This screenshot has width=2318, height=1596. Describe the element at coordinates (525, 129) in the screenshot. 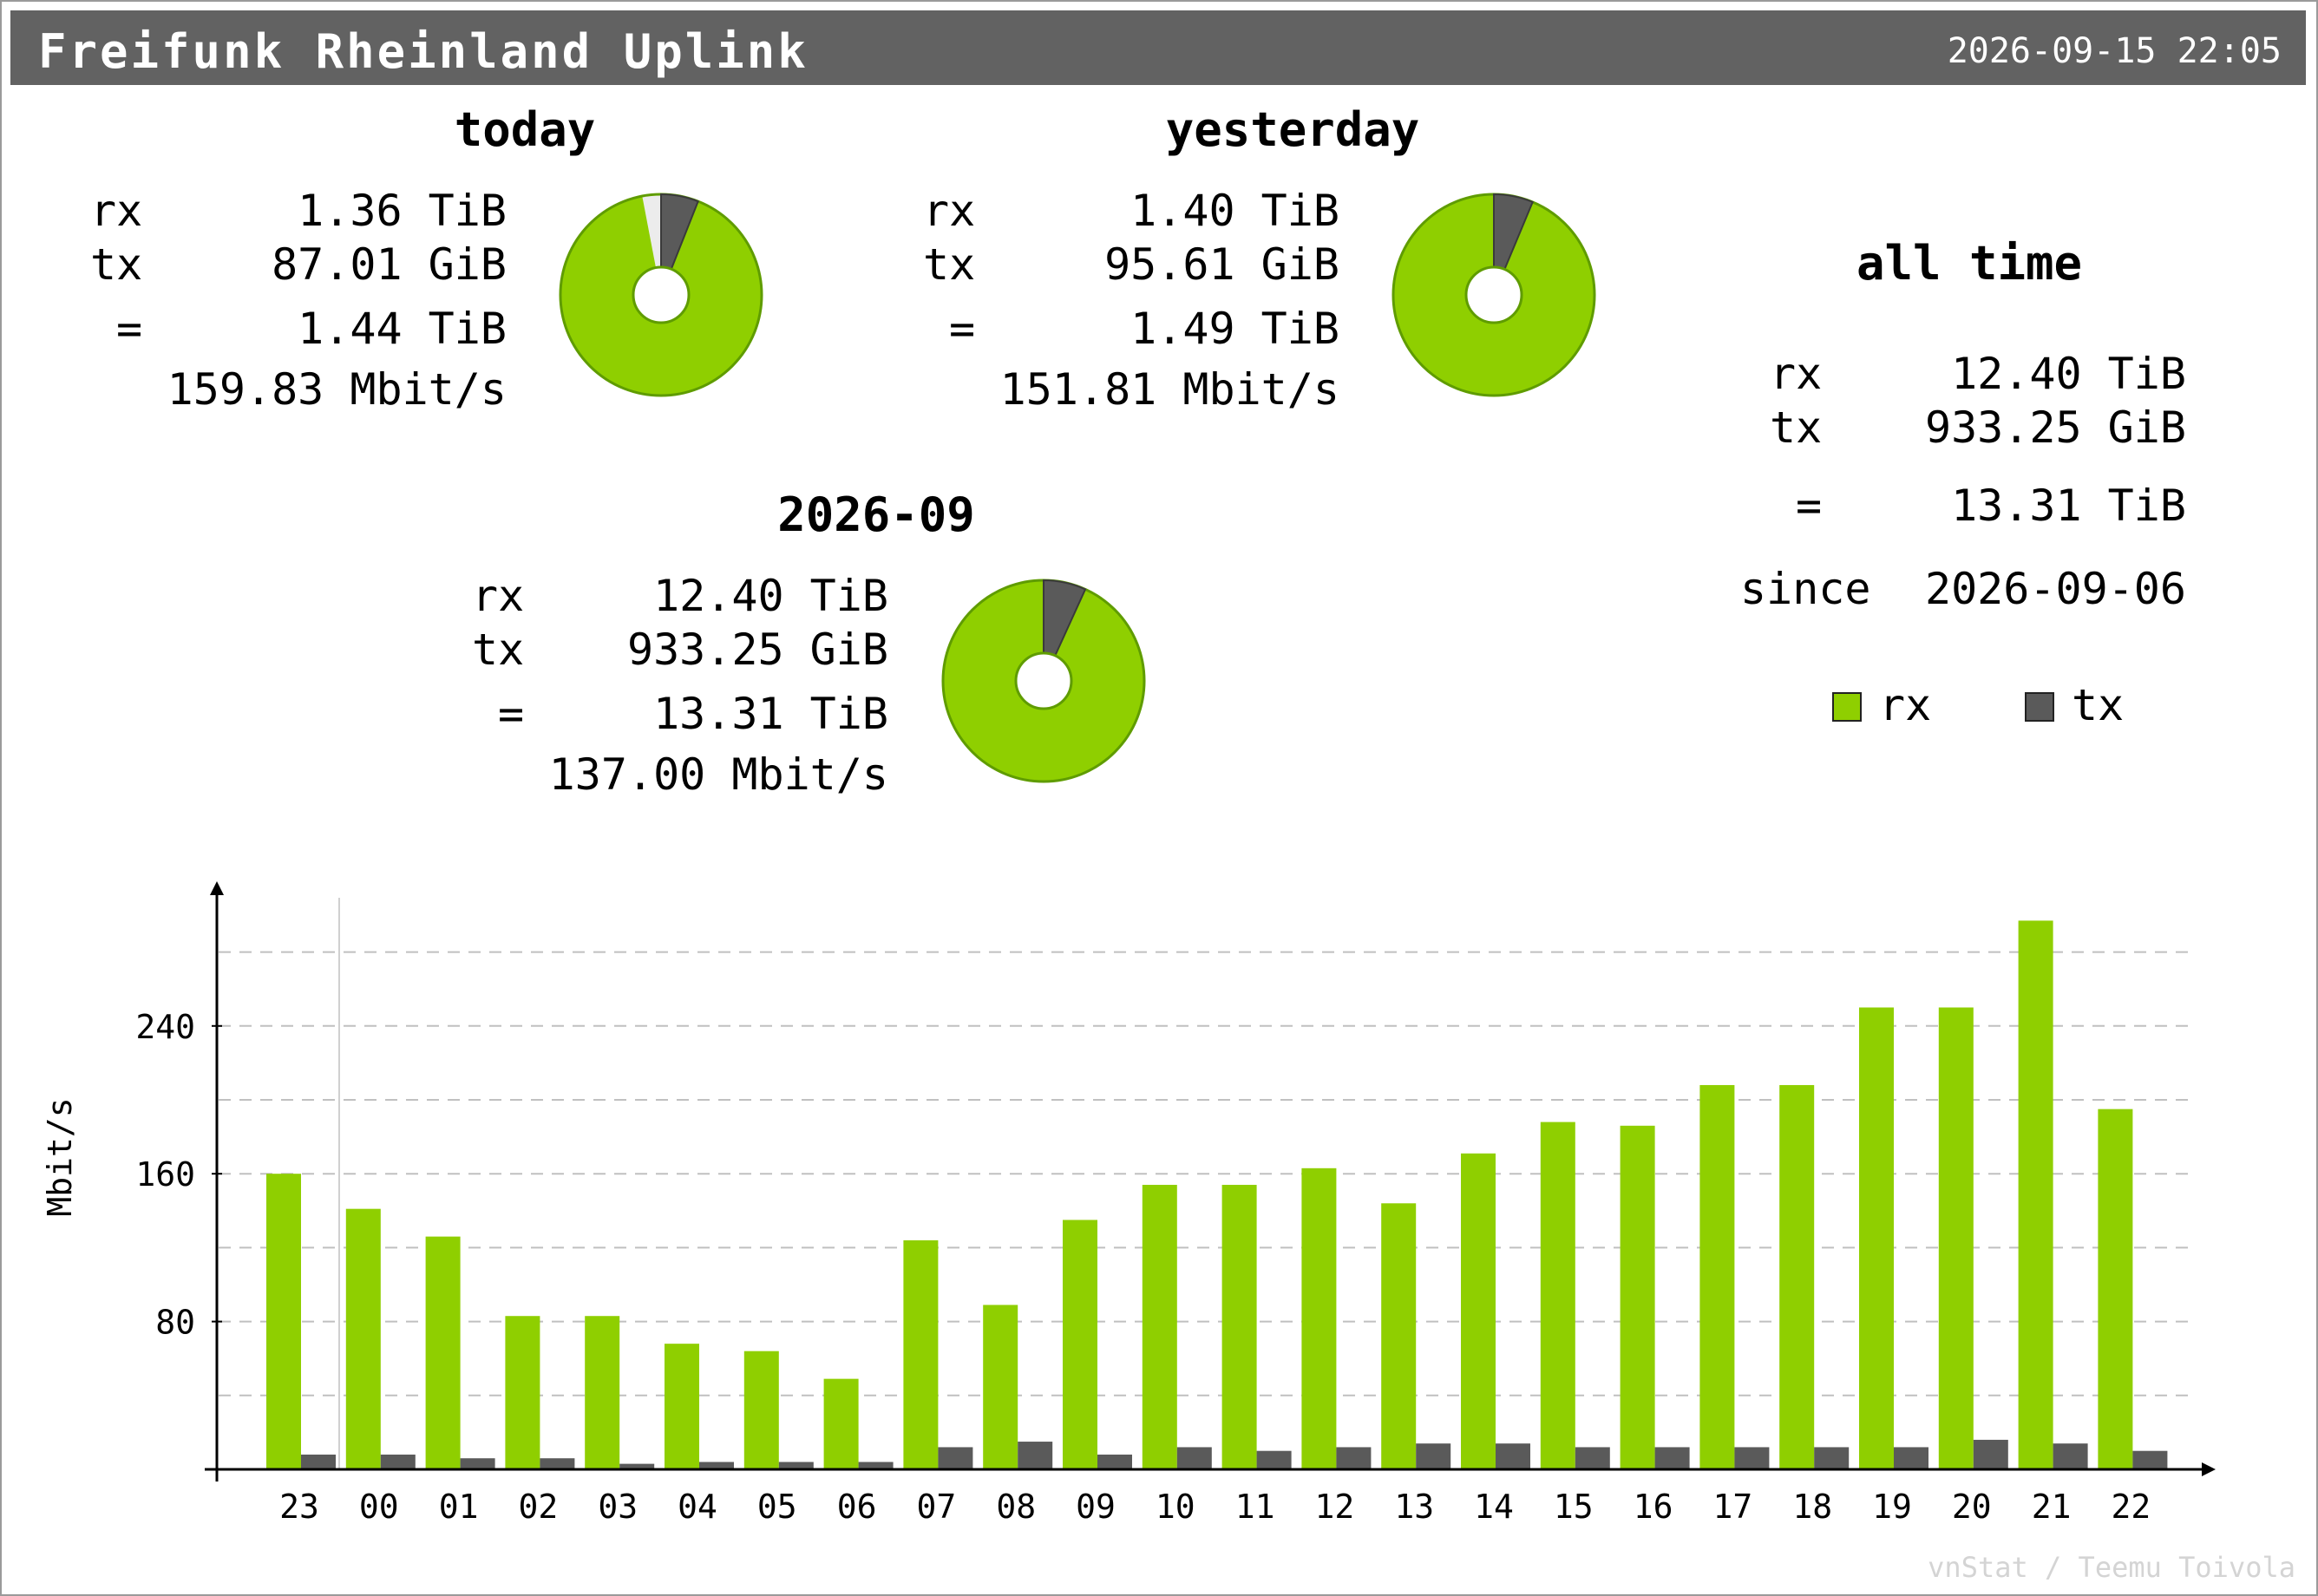

I see `today-title: today` at that location.